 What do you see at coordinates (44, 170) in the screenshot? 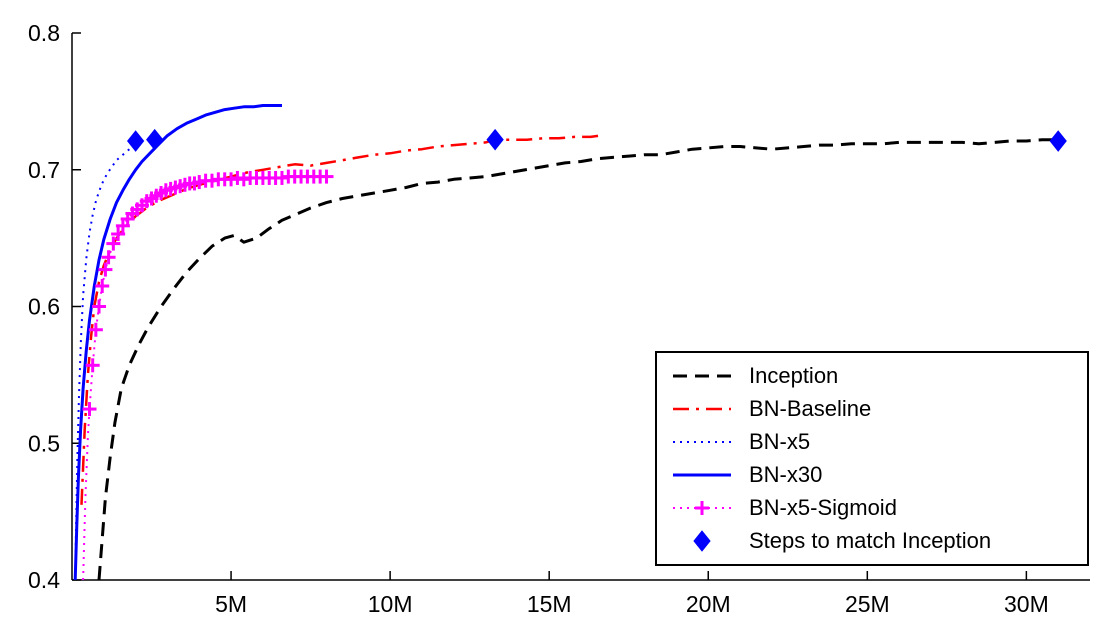
I see `y-tick-label: 0.7` at bounding box center [44, 170].